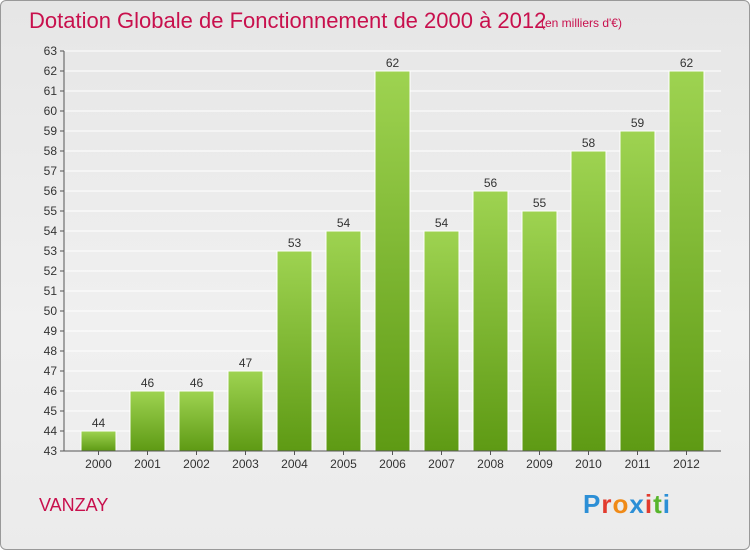 This screenshot has height=550, width=750. Describe the element at coordinates (51, 451) in the screenshot. I see `y-tick-label: 43` at that location.